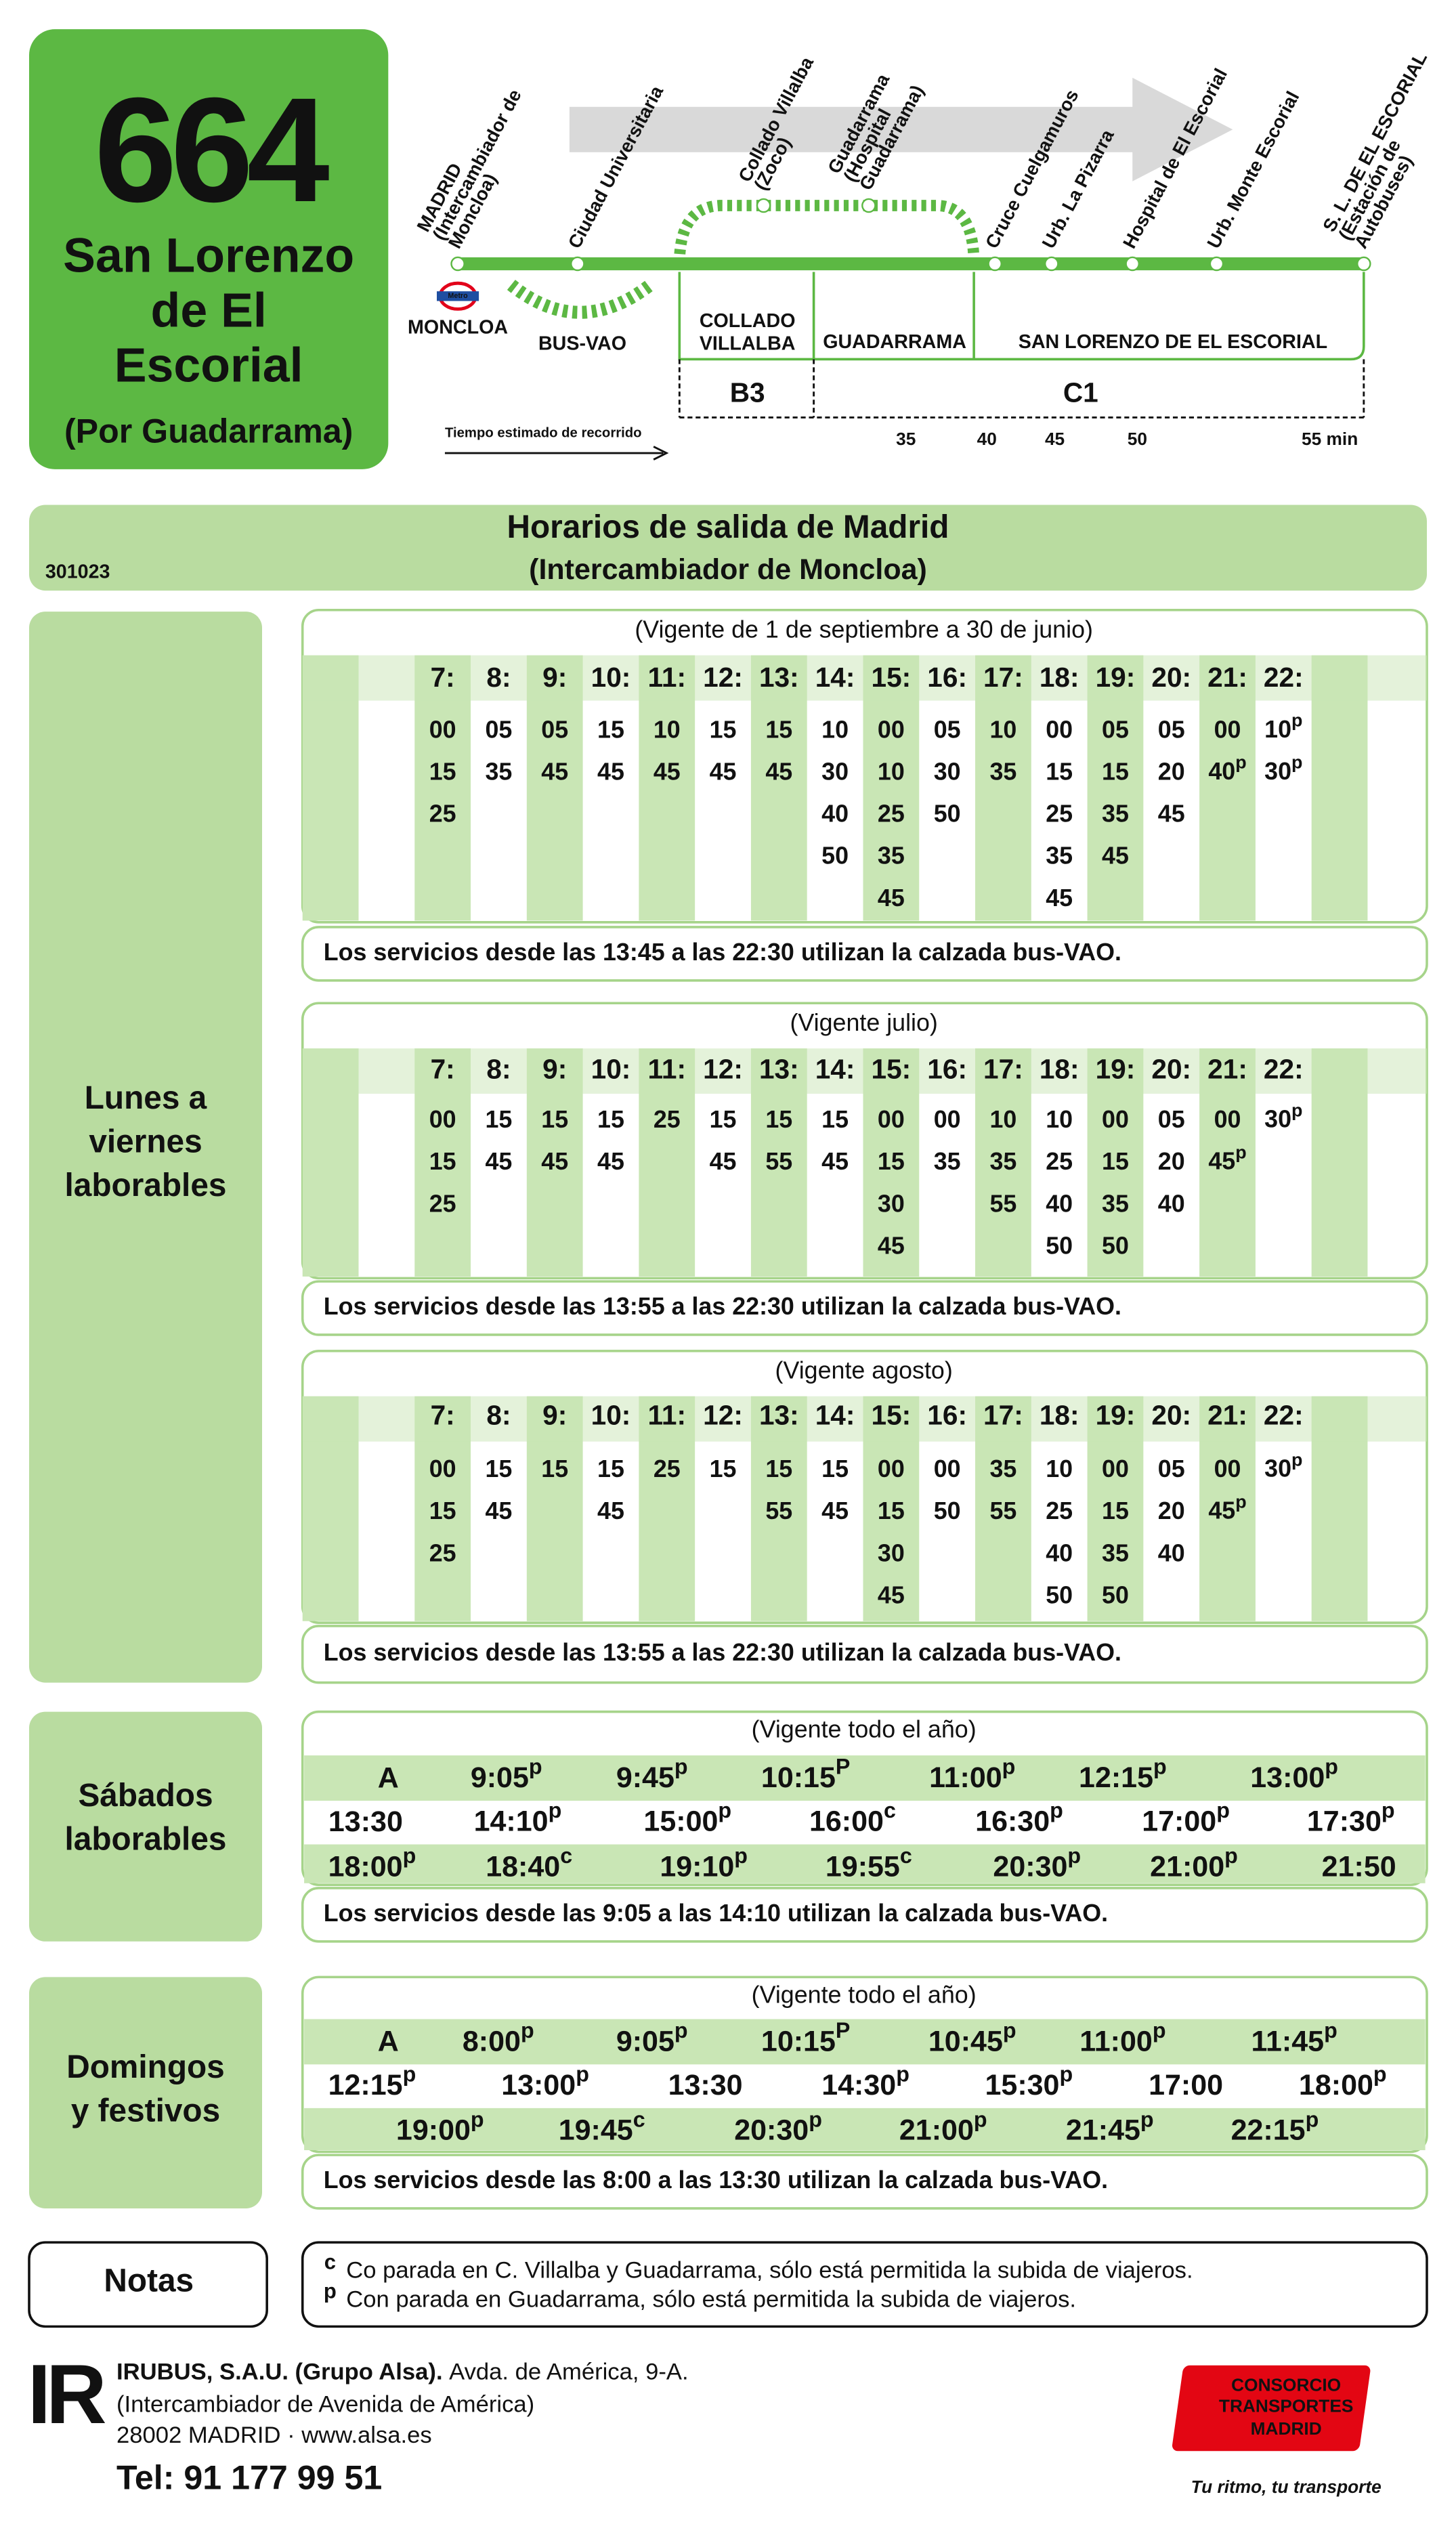  Describe the element at coordinates (858, 2085) in the screenshot. I see `time-value: 14:30` at that location.